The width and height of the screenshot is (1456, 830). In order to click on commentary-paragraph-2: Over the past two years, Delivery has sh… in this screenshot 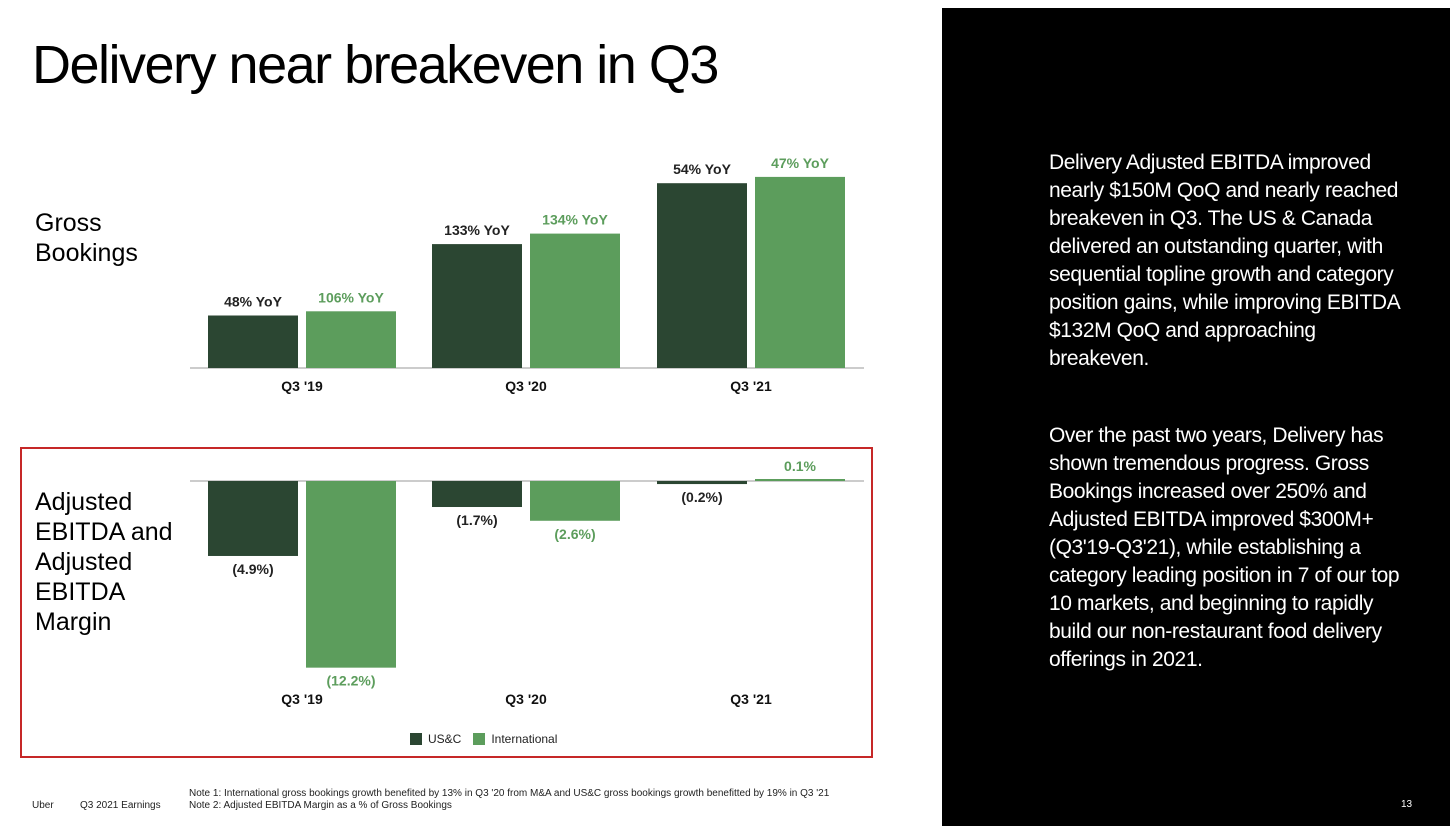, I will do `click(1224, 547)`.